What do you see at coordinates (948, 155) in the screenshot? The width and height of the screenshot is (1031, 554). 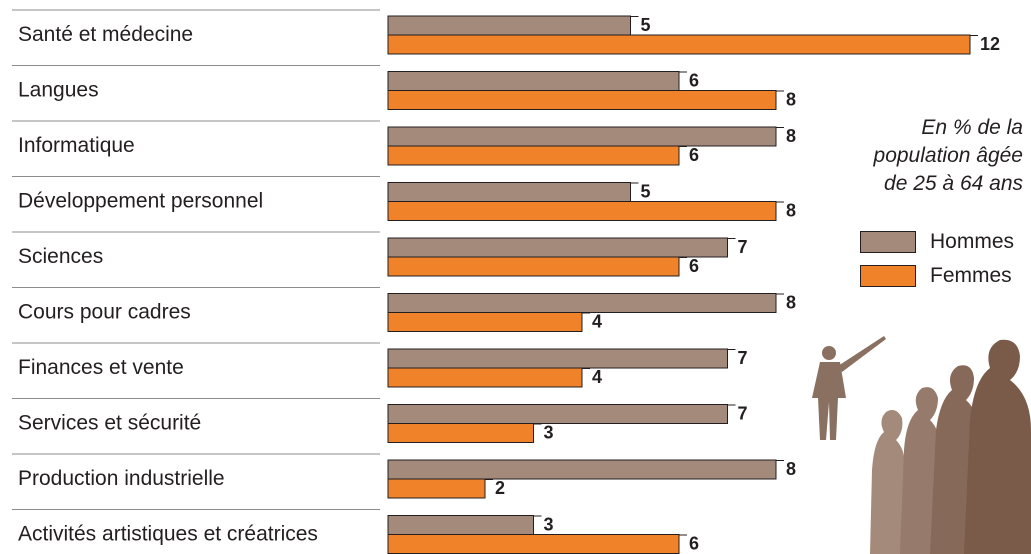 I see `note-line: population âgée` at bounding box center [948, 155].